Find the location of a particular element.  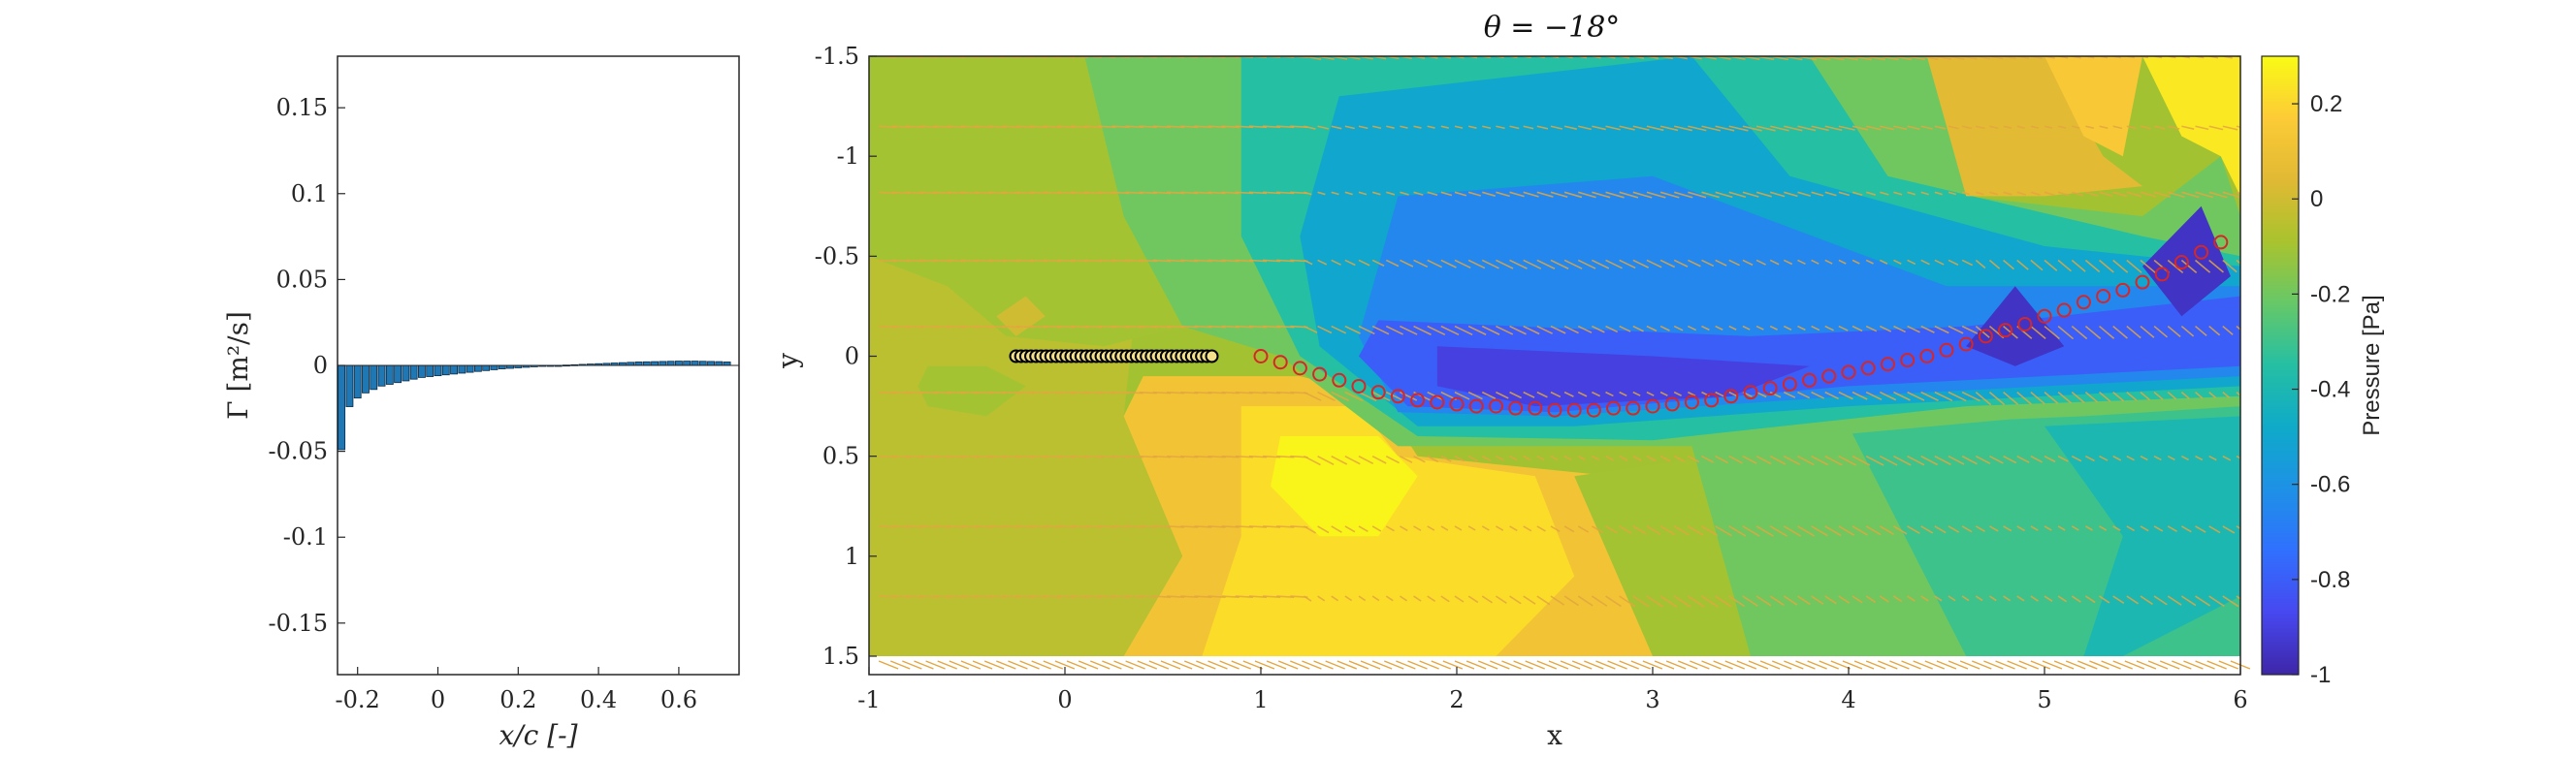

bar-chart-y-tick-label: 0.15 is located at coordinates (302, 107).